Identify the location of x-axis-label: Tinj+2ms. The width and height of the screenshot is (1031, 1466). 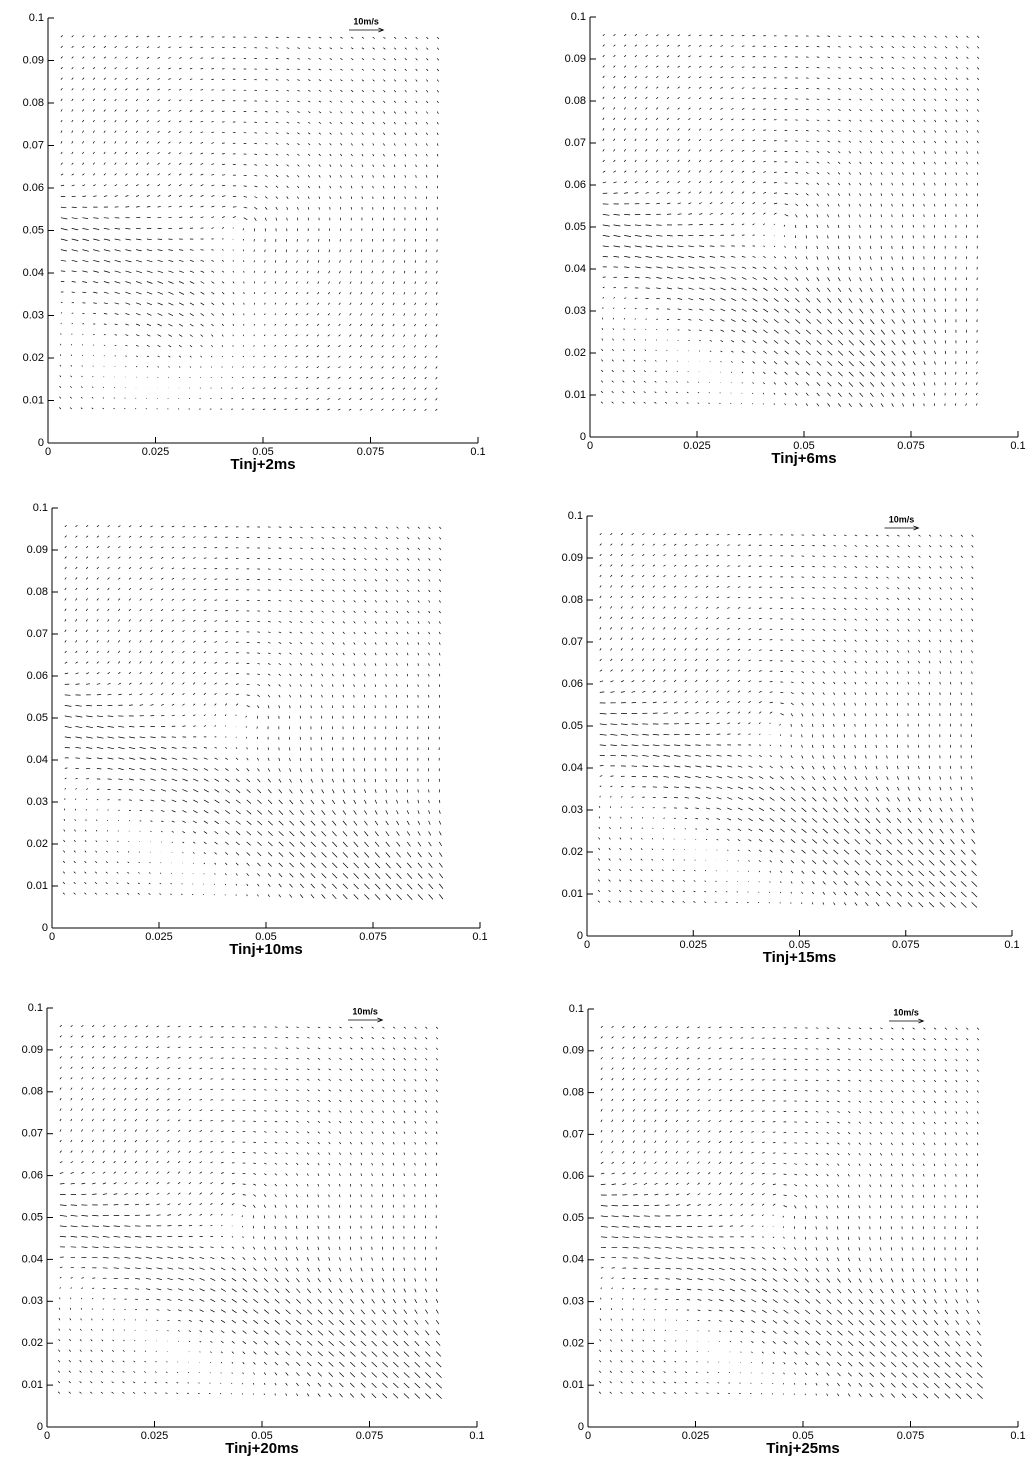
(262, 464).